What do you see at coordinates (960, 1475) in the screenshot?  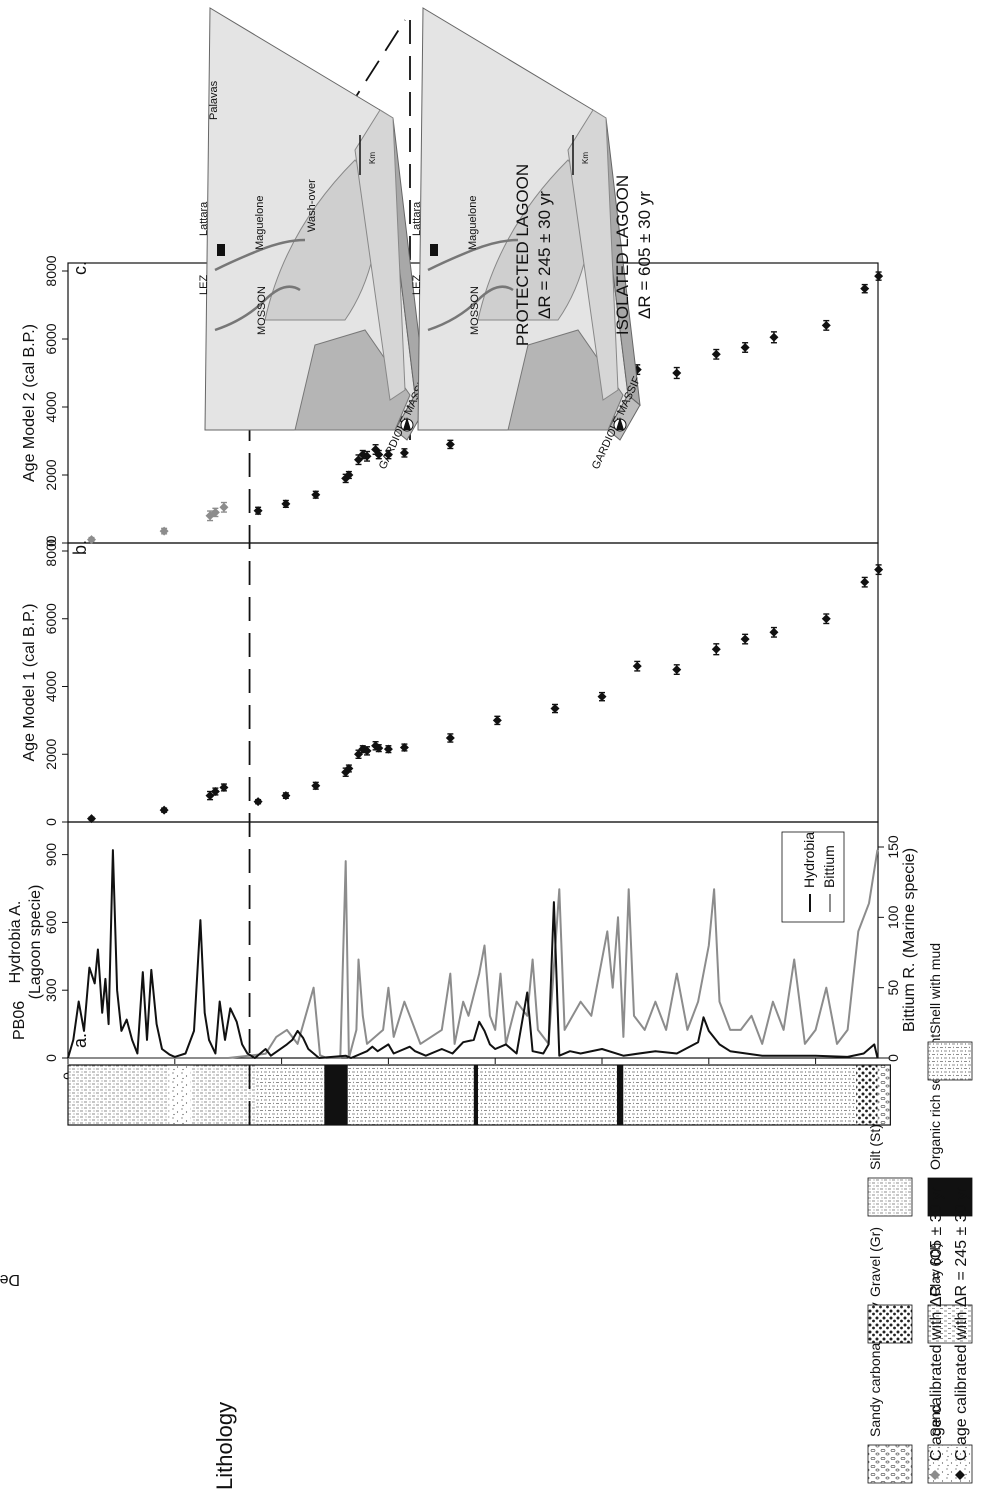 I see `age-legend-marker-black` at bounding box center [960, 1475].